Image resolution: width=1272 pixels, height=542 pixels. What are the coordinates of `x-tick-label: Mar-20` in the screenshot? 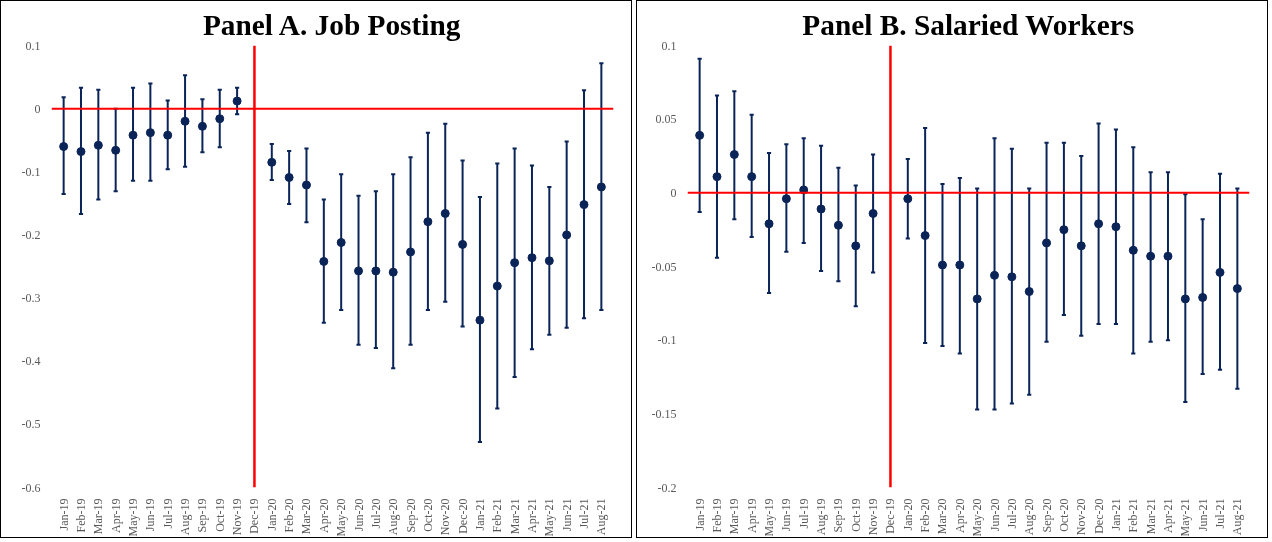 It's located at (306, 516).